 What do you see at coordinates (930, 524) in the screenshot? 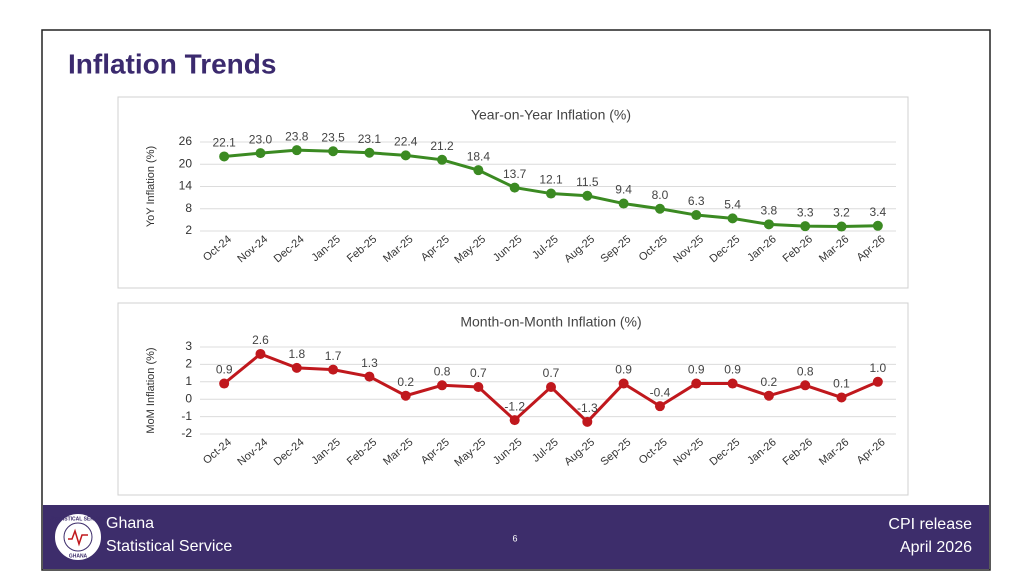
I see `release-label: CPI release` at bounding box center [930, 524].